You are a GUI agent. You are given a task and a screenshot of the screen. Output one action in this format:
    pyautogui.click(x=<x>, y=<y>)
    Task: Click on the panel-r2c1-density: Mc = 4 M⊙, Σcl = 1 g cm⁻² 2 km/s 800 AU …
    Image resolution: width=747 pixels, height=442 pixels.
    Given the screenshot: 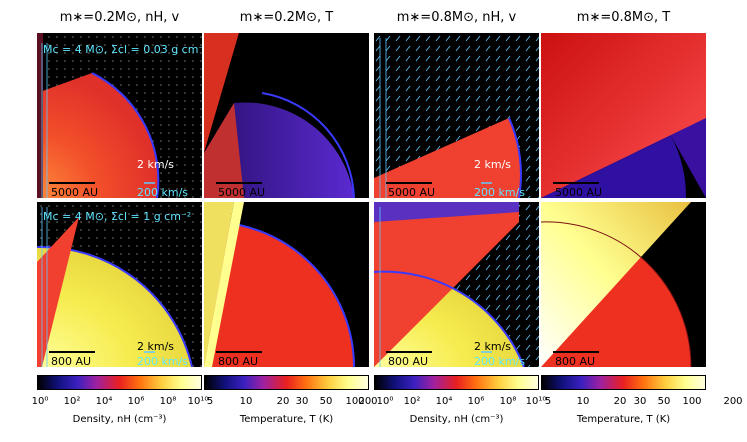 What is the action you would take?
    pyautogui.click(x=119, y=284)
    